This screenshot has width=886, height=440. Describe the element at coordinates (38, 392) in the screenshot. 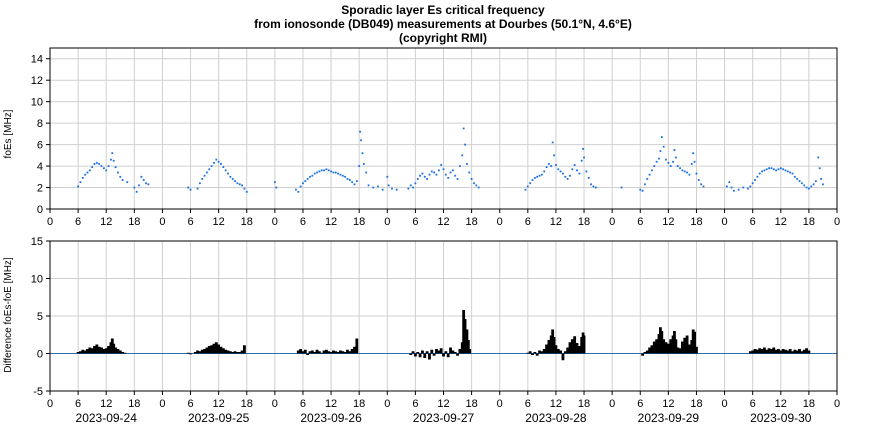

I see `difference-ytick-label: -5` at that location.